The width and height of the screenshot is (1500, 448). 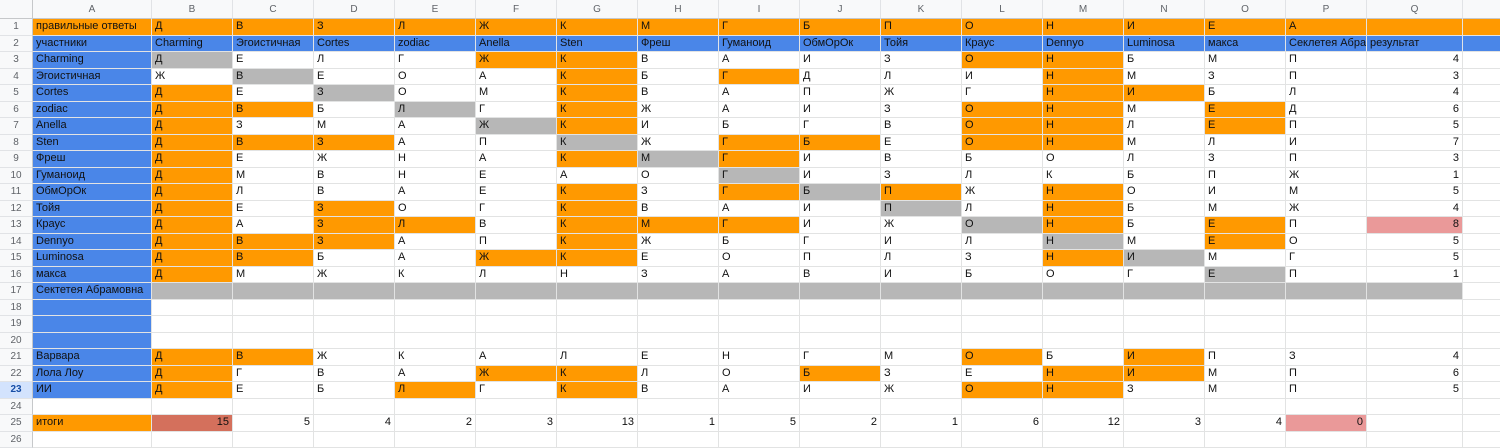 What do you see at coordinates (1415, 60) in the screenshot?
I see `result-cell: 4` at bounding box center [1415, 60].